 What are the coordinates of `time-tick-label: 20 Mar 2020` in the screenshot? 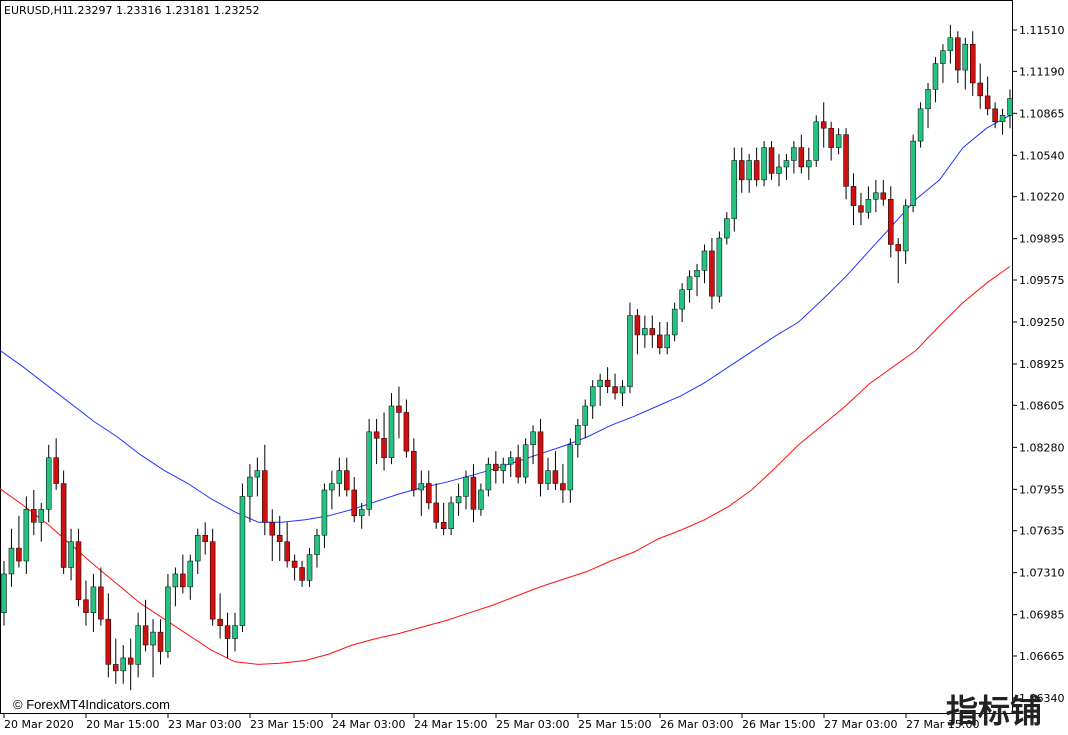 It's located at (39, 724).